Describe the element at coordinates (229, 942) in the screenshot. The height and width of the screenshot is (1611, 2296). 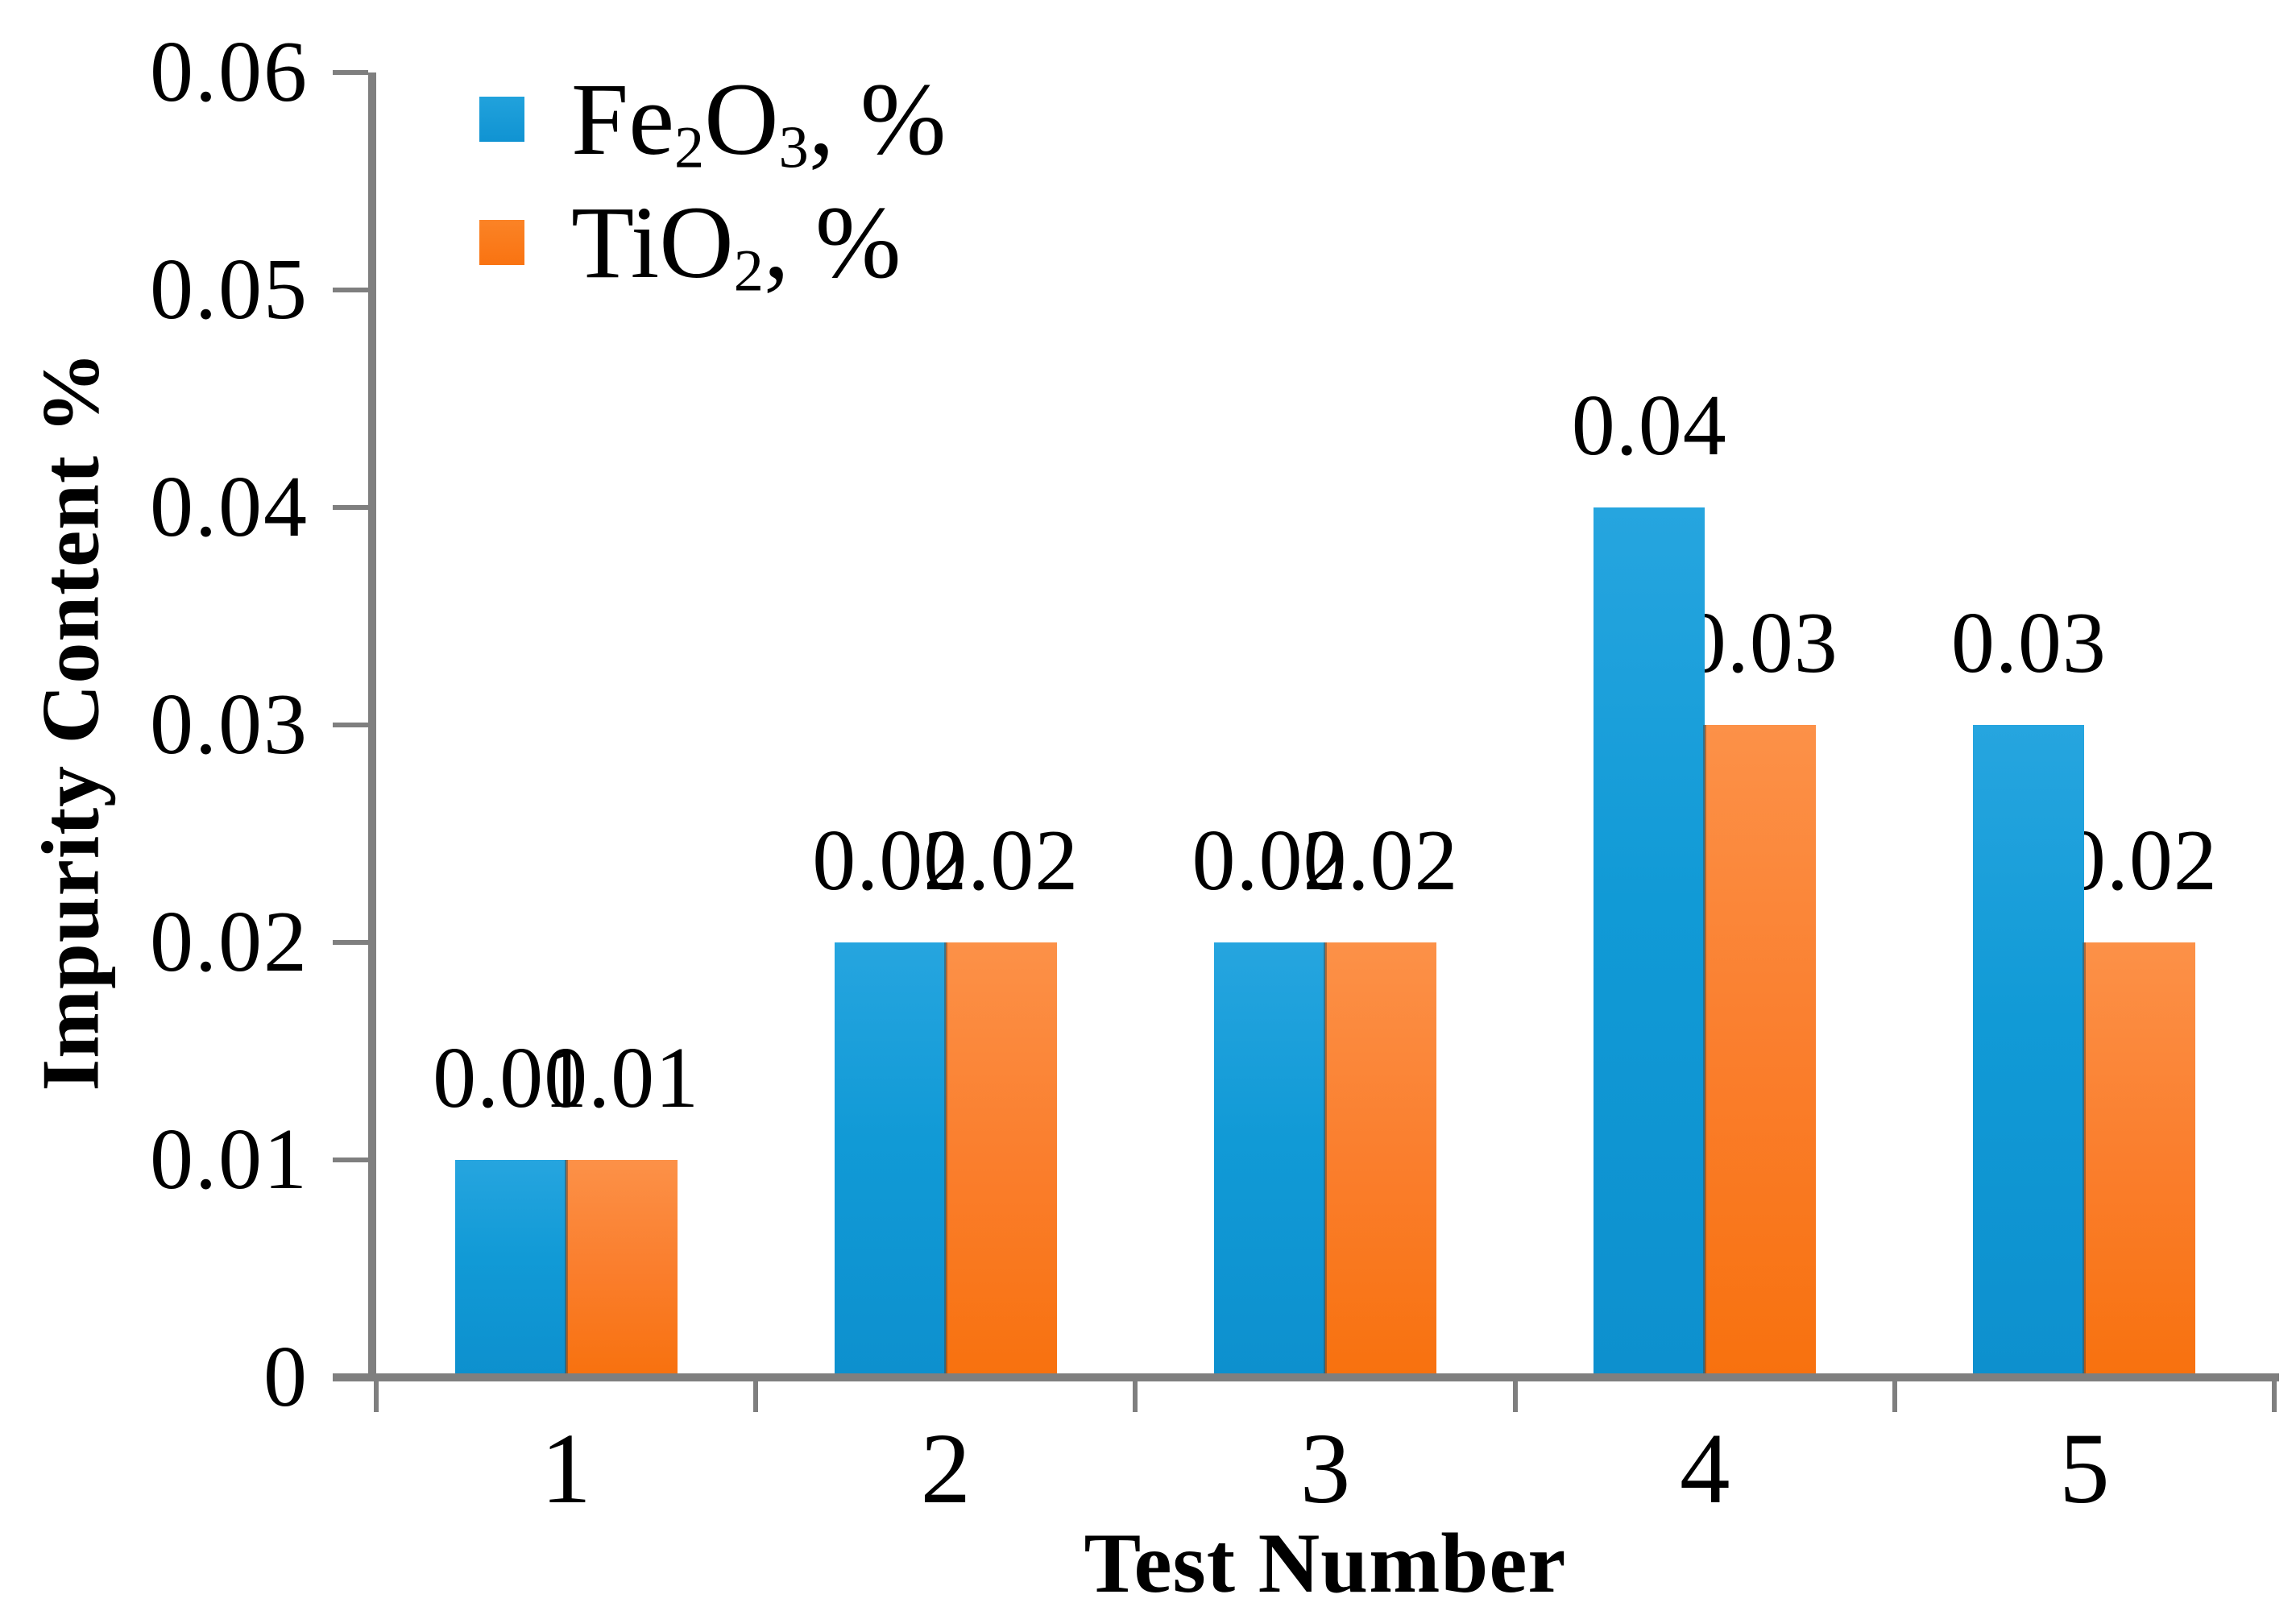
I see `y-axis-tick-label: 0.02` at that location.